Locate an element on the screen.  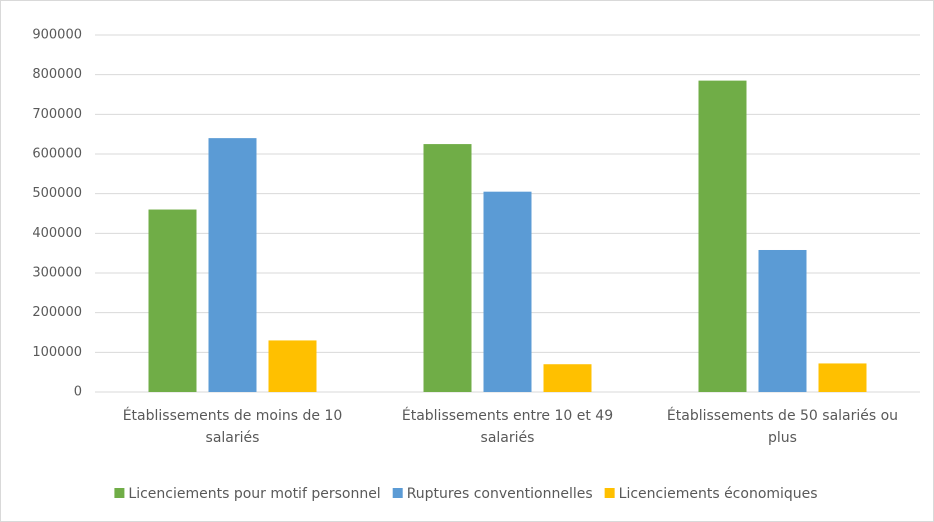
y-tick-label: 100000 is located at coordinates (57, 352).